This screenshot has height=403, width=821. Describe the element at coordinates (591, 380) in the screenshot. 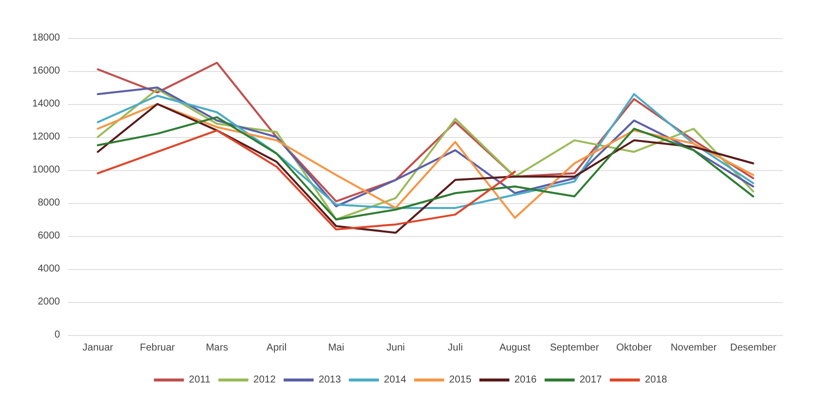

I see `legend-label: 2017` at that location.